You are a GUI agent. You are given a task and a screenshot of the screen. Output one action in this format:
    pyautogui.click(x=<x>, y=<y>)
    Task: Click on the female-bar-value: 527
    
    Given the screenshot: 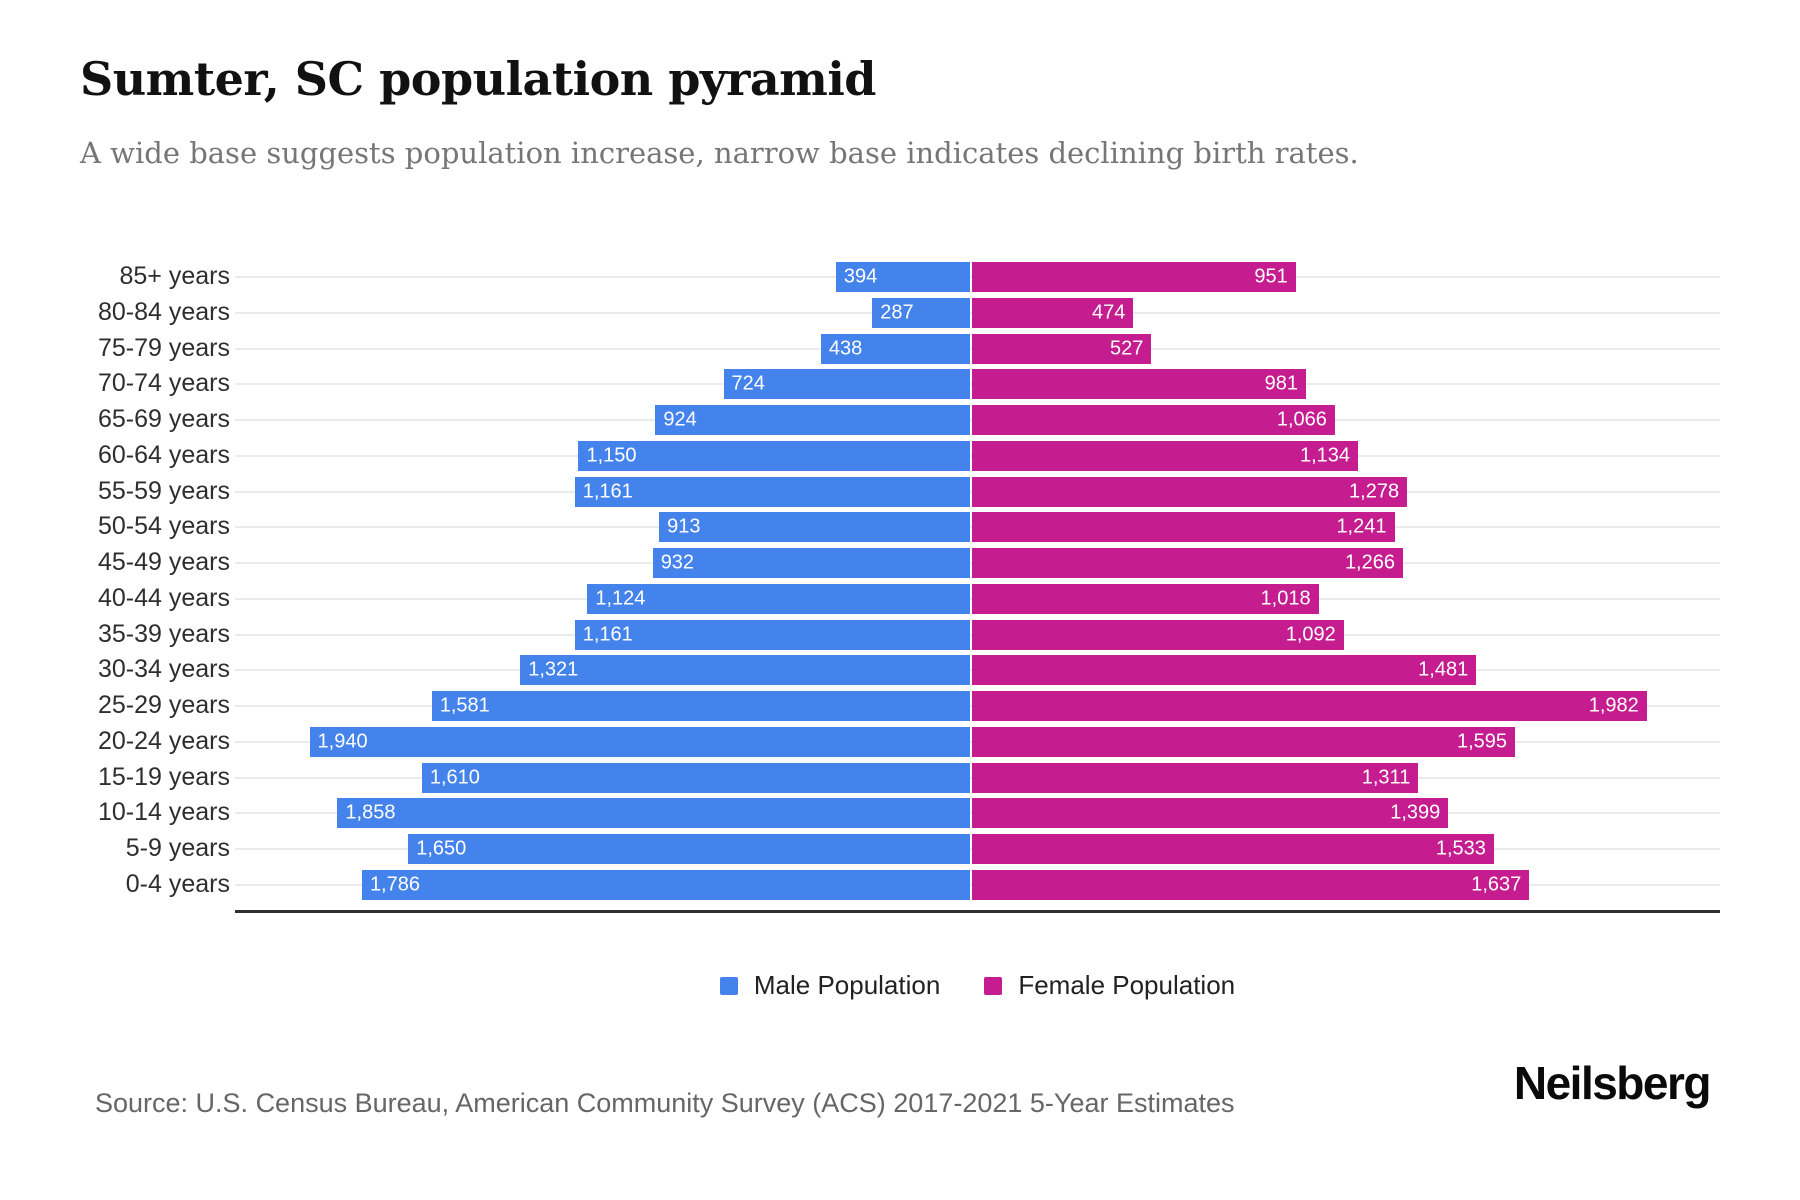 What is the action you would take?
    pyautogui.click(x=1127, y=348)
    